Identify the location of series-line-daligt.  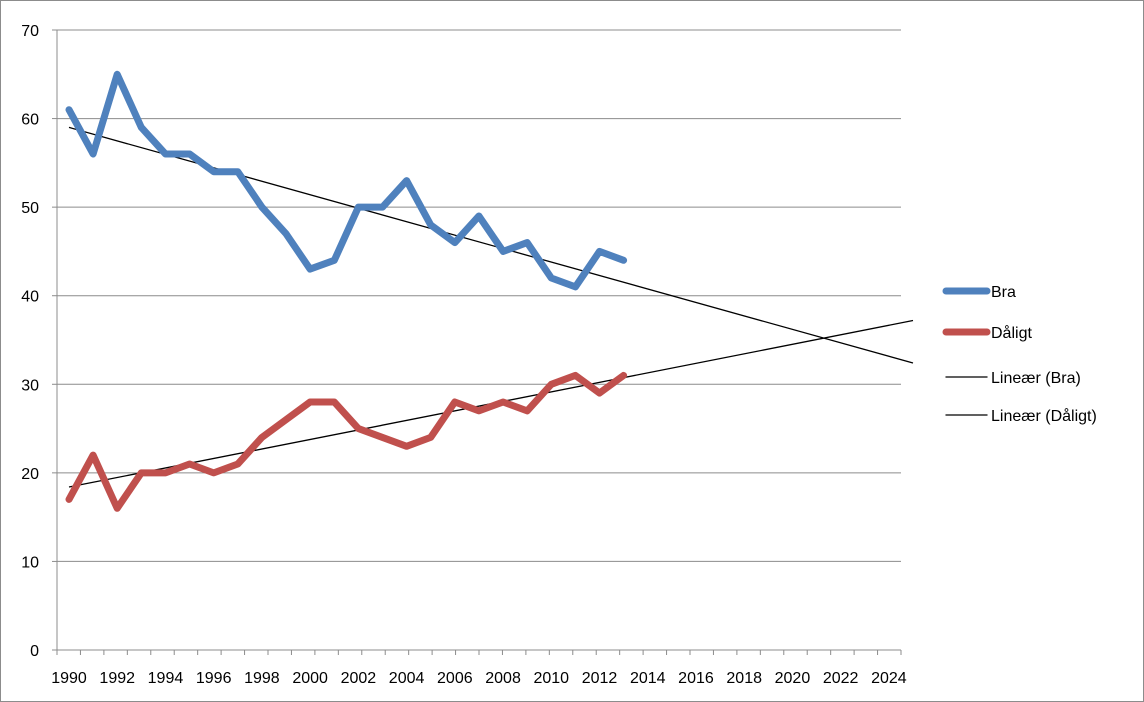
(346, 441).